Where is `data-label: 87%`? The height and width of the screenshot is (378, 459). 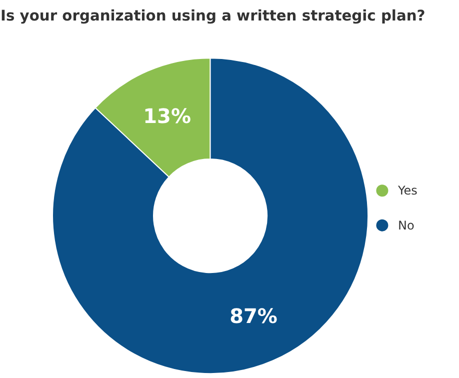
data-label: 87% is located at coordinates (254, 316).